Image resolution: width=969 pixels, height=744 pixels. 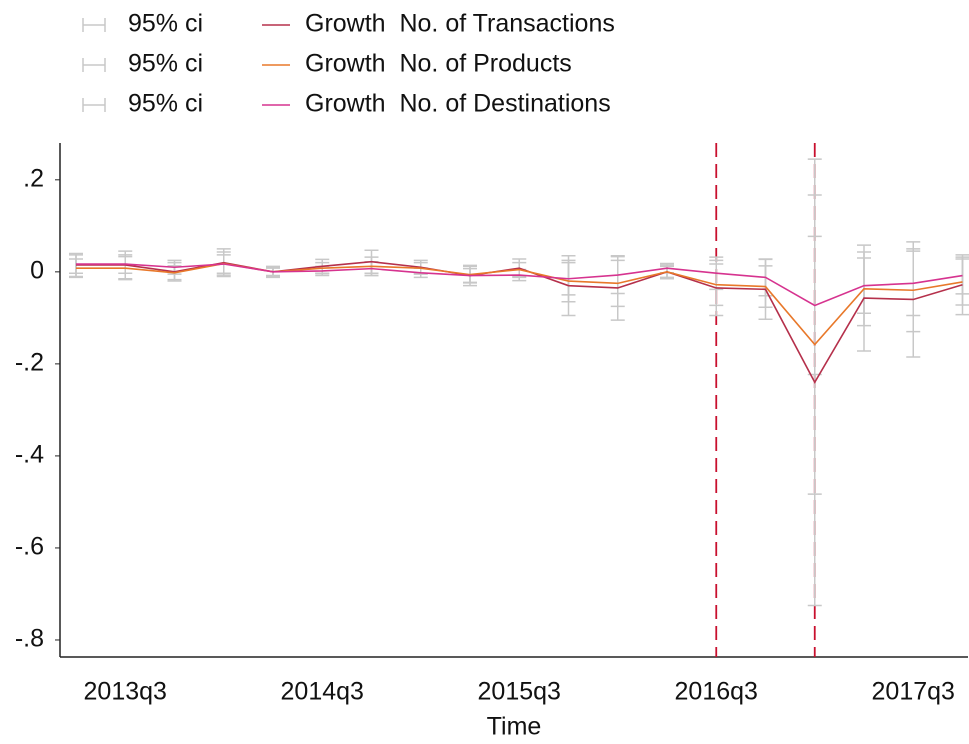 What do you see at coordinates (913, 692) in the screenshot?
I see `x-tick-label: 2017q3` at bounding box center [913, 692].